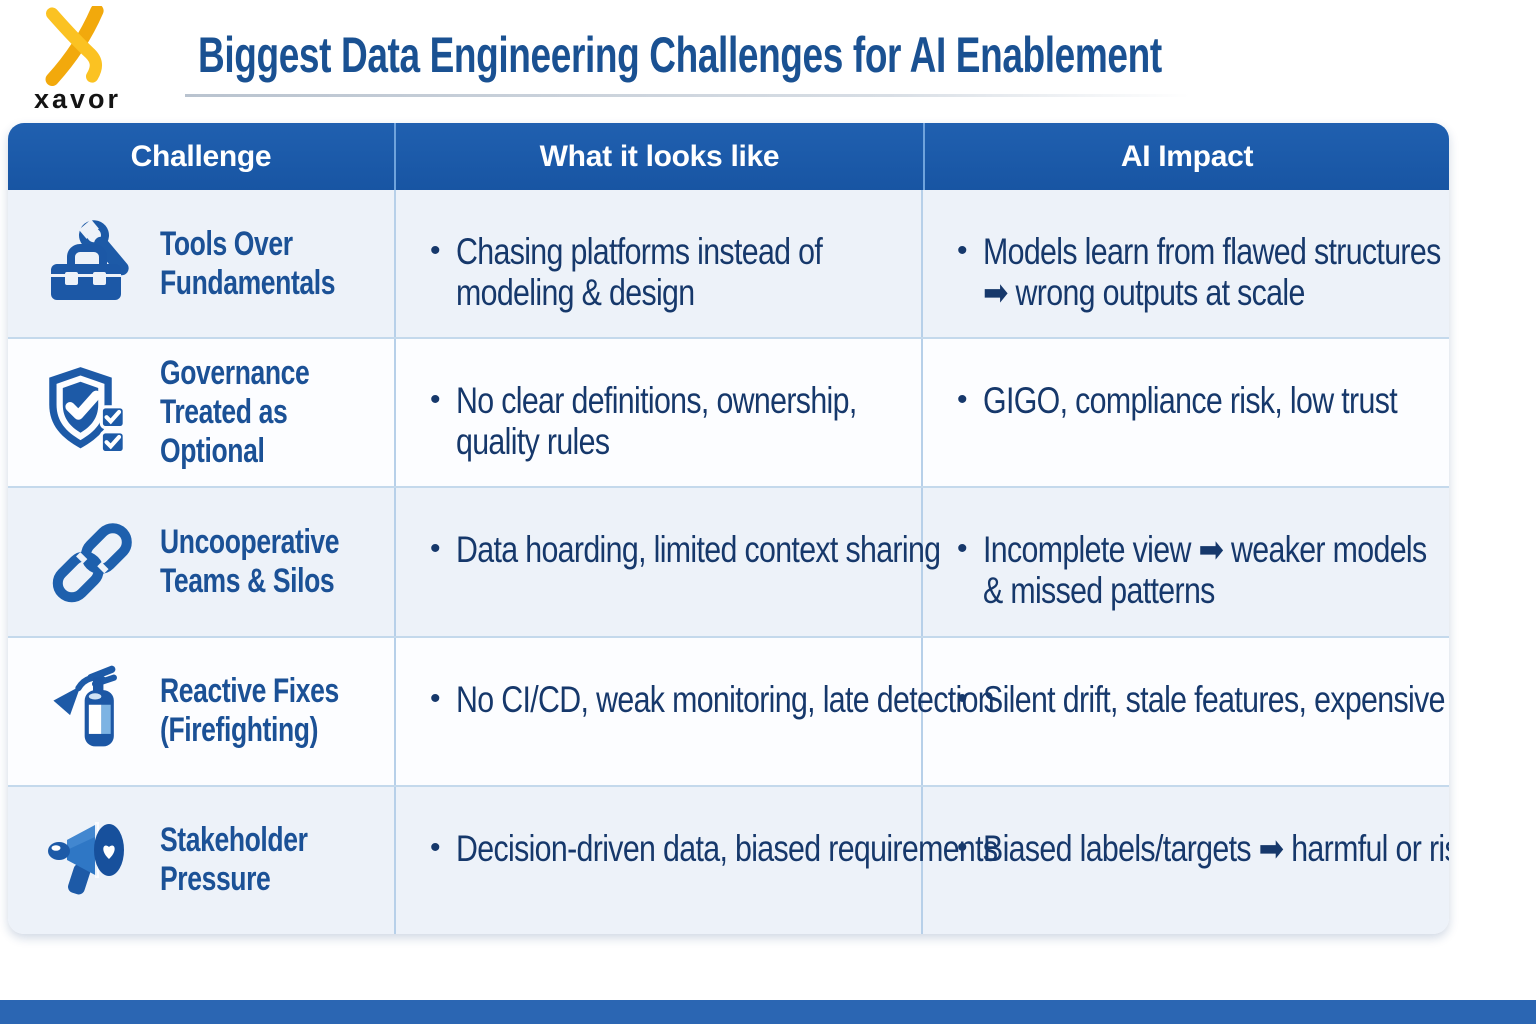  What do you see at coordinates (235, 412) in the screenshot?
I see `challenge-label: Governance Treated as Optional` at bounding box center [235, 412].